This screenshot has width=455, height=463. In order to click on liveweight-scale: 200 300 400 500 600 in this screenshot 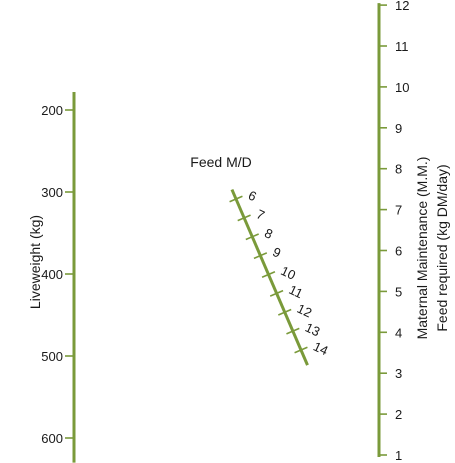, I will do `click(58, 277)`.